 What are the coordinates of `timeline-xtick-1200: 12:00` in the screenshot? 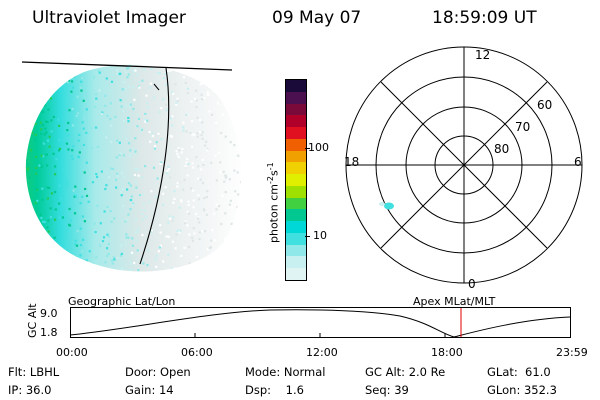 It's located at (322, 352).